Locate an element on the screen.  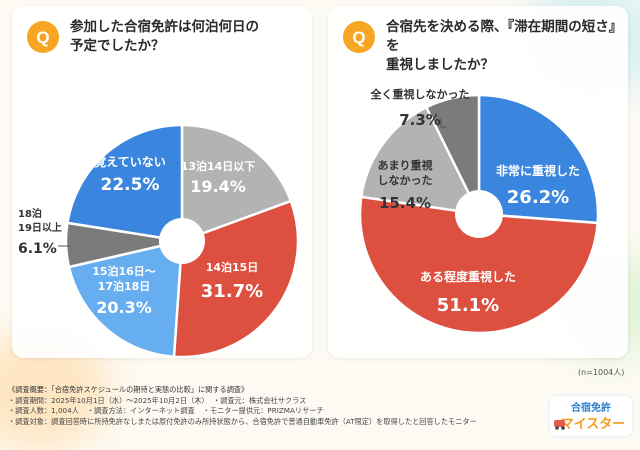
slice-value-label: 20.3% is located at coordinates (124, 307).